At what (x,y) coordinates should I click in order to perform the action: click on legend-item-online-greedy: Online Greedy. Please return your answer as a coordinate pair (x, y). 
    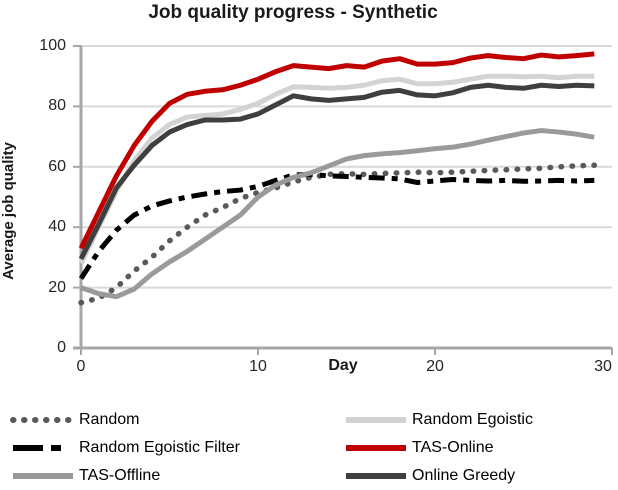
    Looking at the image, I should click on (478, 476).